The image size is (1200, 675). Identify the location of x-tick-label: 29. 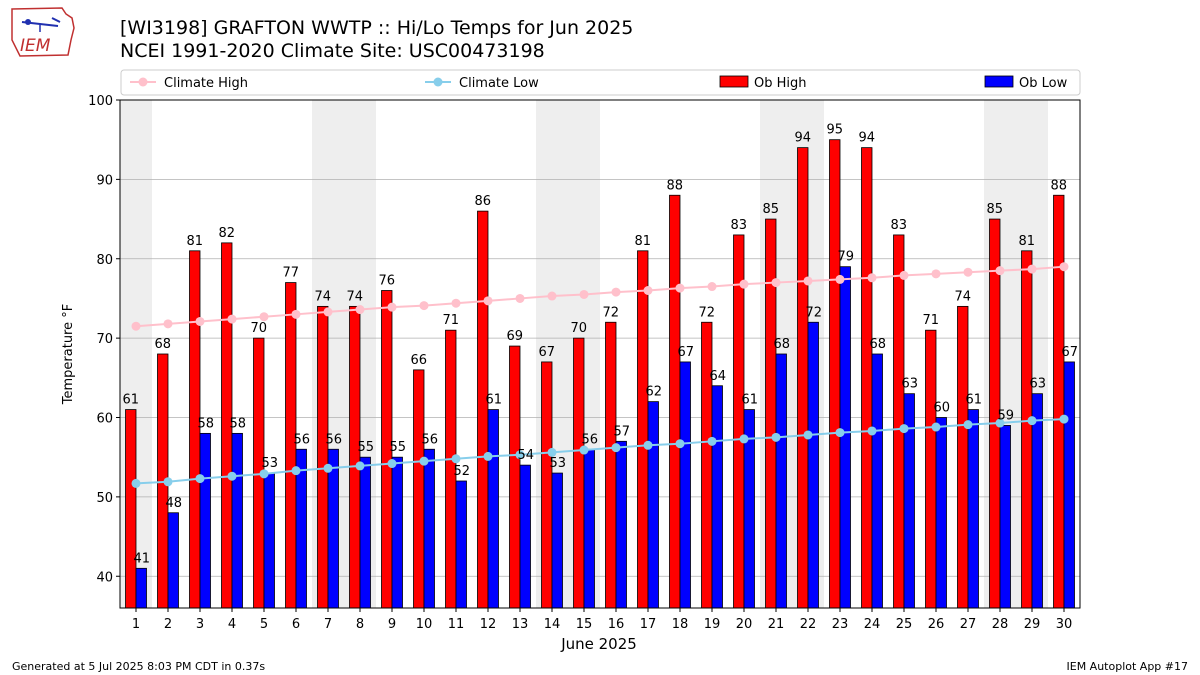
(1032, 624).